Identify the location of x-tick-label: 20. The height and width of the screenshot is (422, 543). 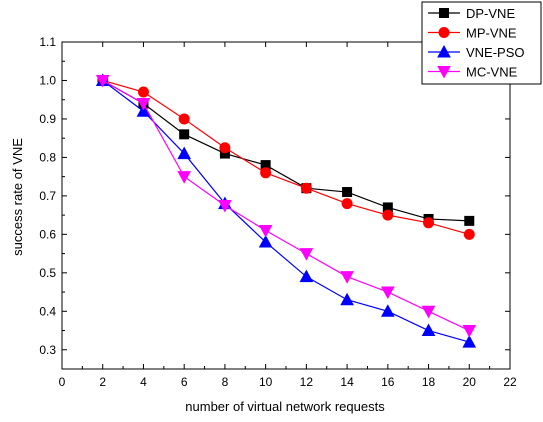
(470, 382).